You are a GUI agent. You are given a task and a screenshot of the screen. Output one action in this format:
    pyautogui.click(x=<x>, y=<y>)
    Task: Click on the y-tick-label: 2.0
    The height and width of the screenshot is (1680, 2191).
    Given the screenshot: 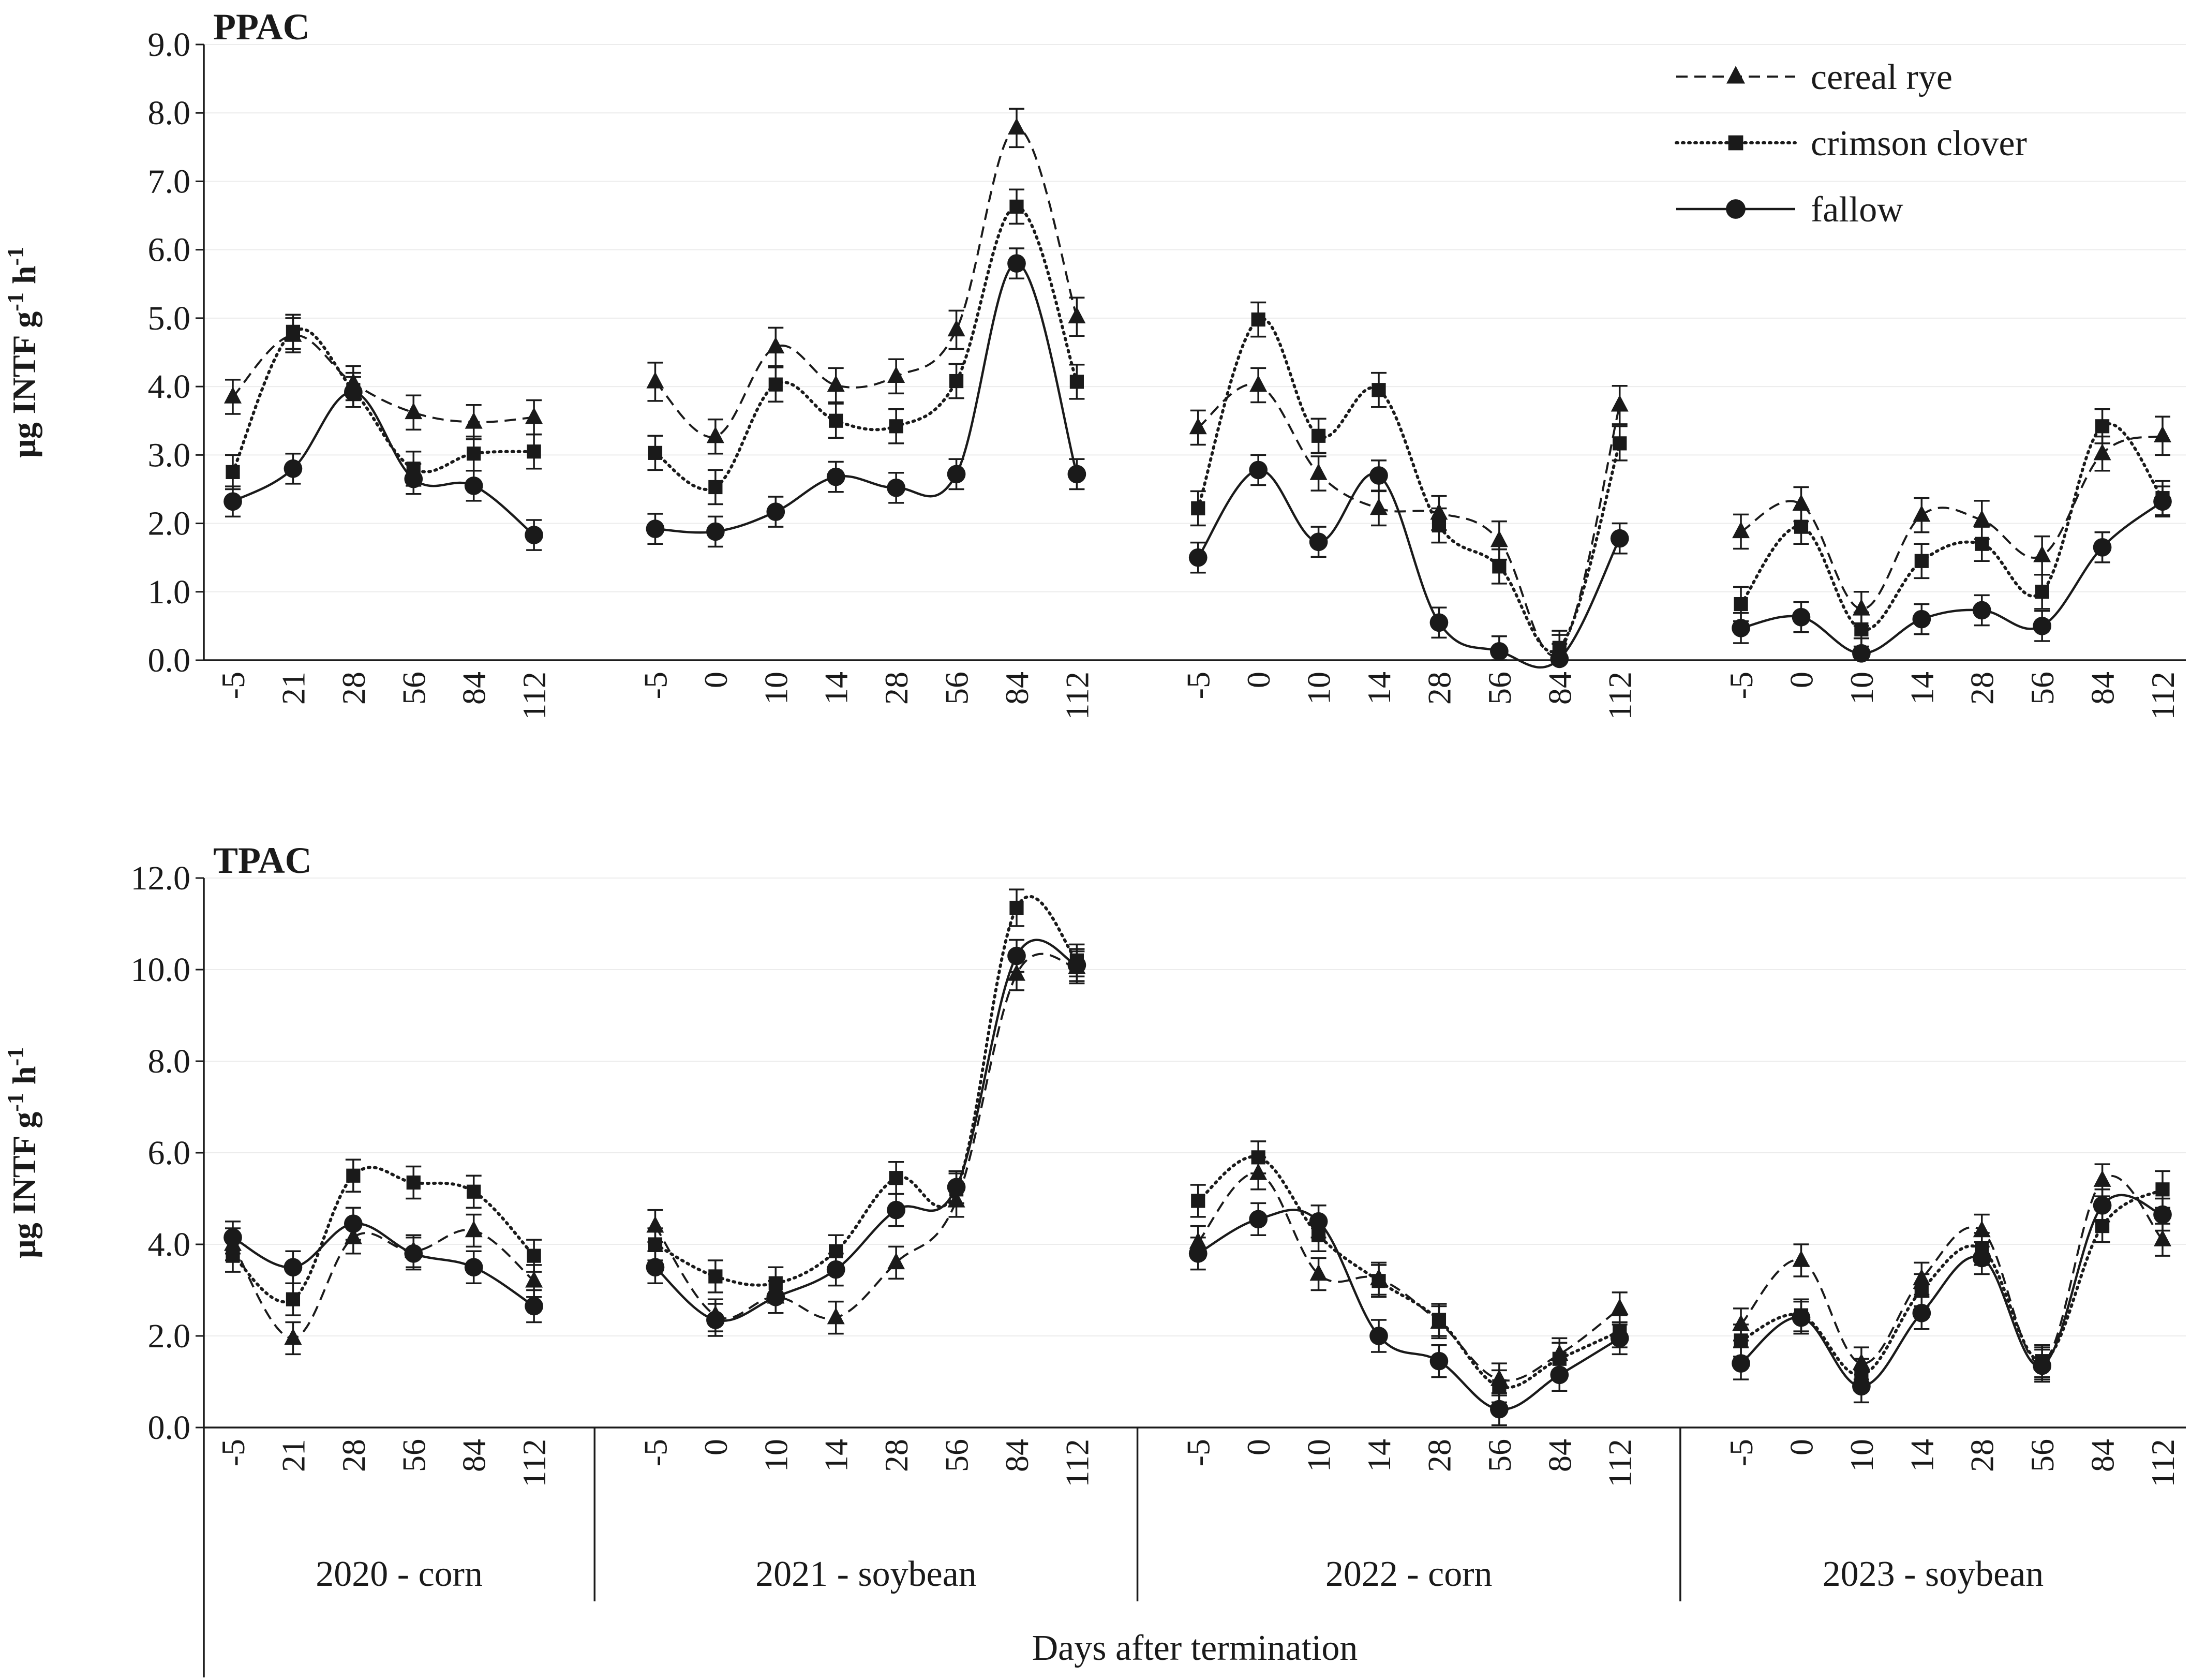 What is the action you would take?
    pyautogui.click(x=169, y=1336)
    